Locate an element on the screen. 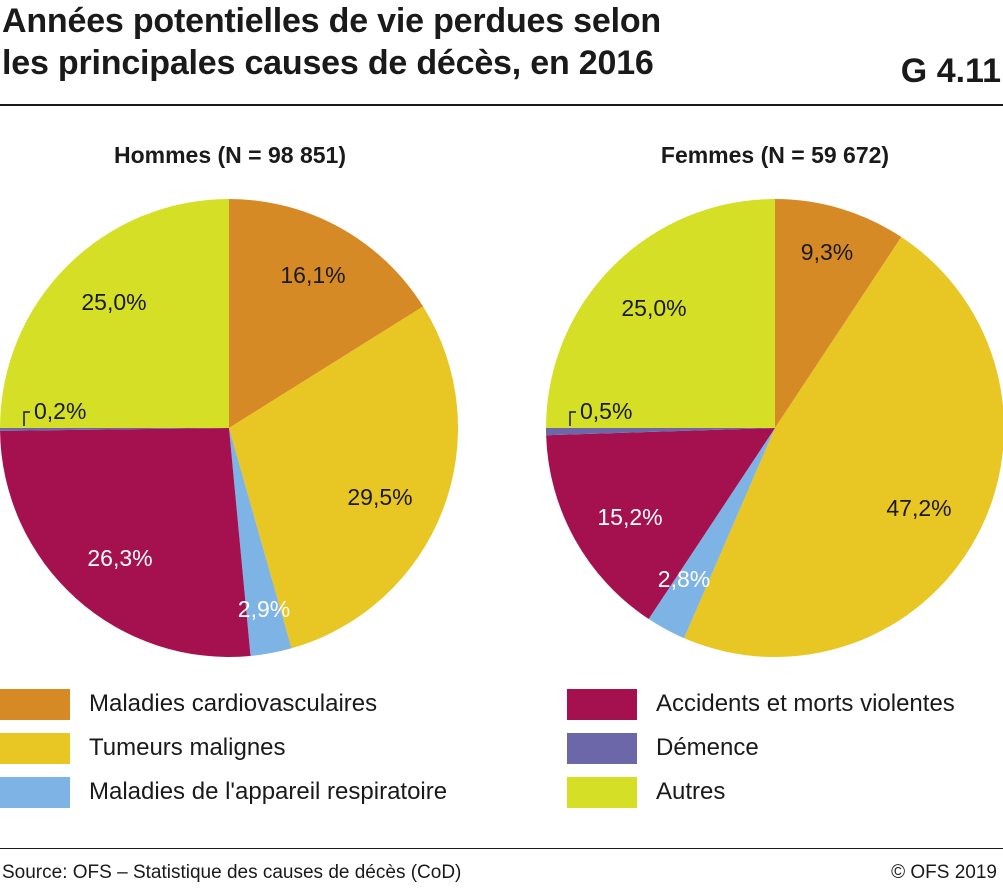 The height and width of the screenshot is (891, 1003). legend-item-autres: Autres is located at coordinates (646, 792).